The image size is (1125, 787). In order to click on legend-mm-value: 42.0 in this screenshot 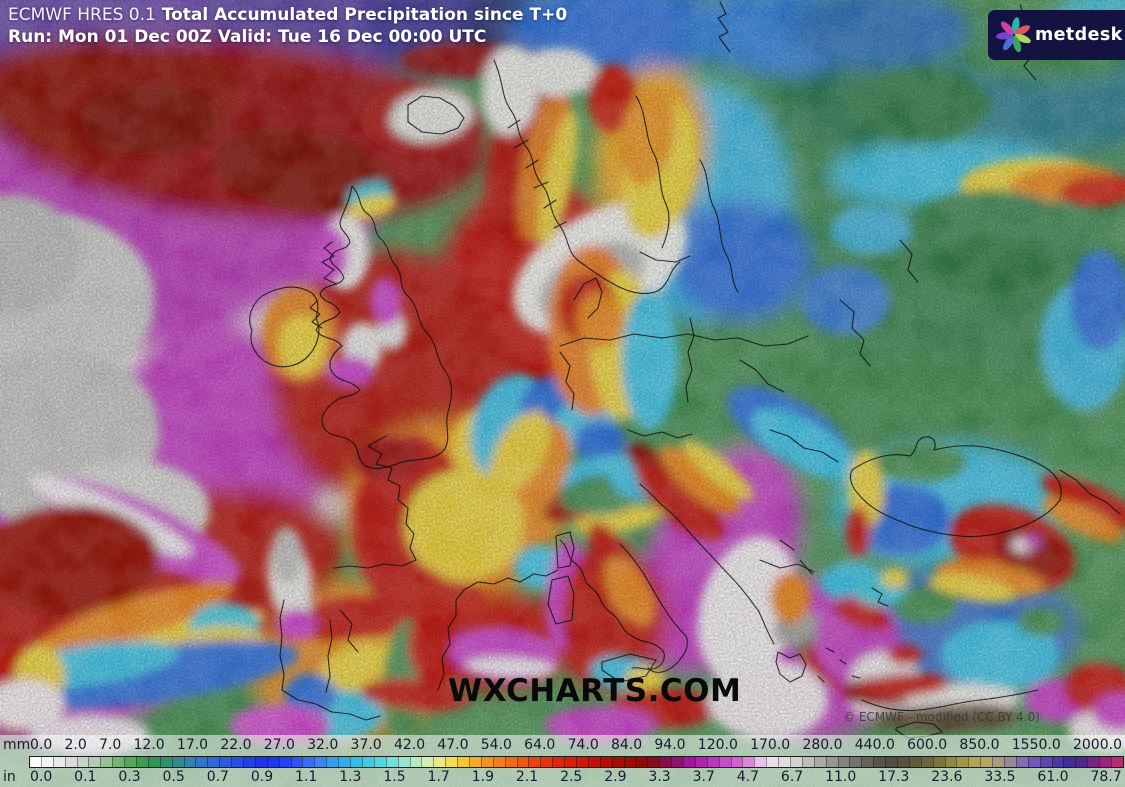, I will do `click(409, 745)`.